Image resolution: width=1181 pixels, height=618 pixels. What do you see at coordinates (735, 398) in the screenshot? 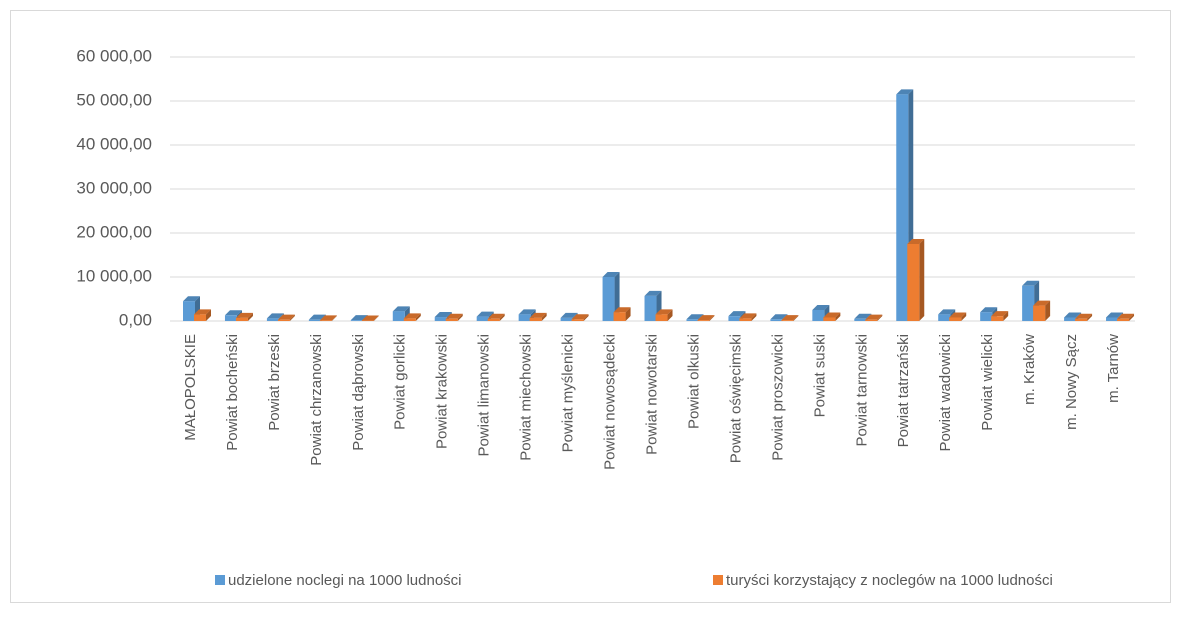
I see `x-tick-label: Powiat oświęcimski` at bounding box center [735, 398].